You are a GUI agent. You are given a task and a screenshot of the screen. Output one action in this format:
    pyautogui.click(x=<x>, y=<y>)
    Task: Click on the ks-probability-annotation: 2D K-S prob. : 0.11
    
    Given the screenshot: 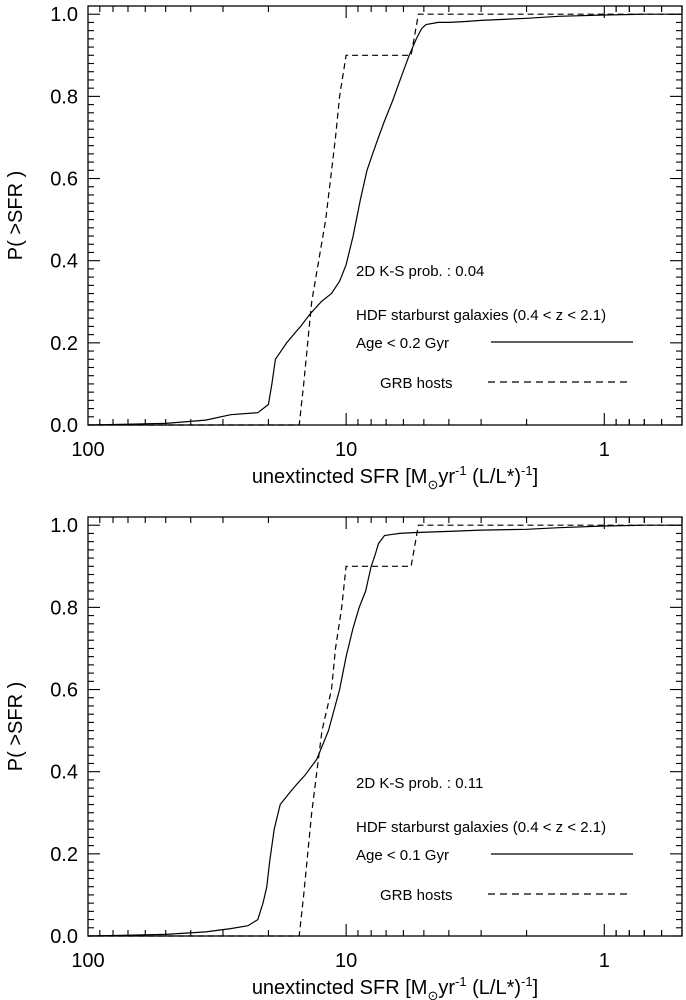 What is the action you would take?
    pyautogui.click(x=419, y=783)
    